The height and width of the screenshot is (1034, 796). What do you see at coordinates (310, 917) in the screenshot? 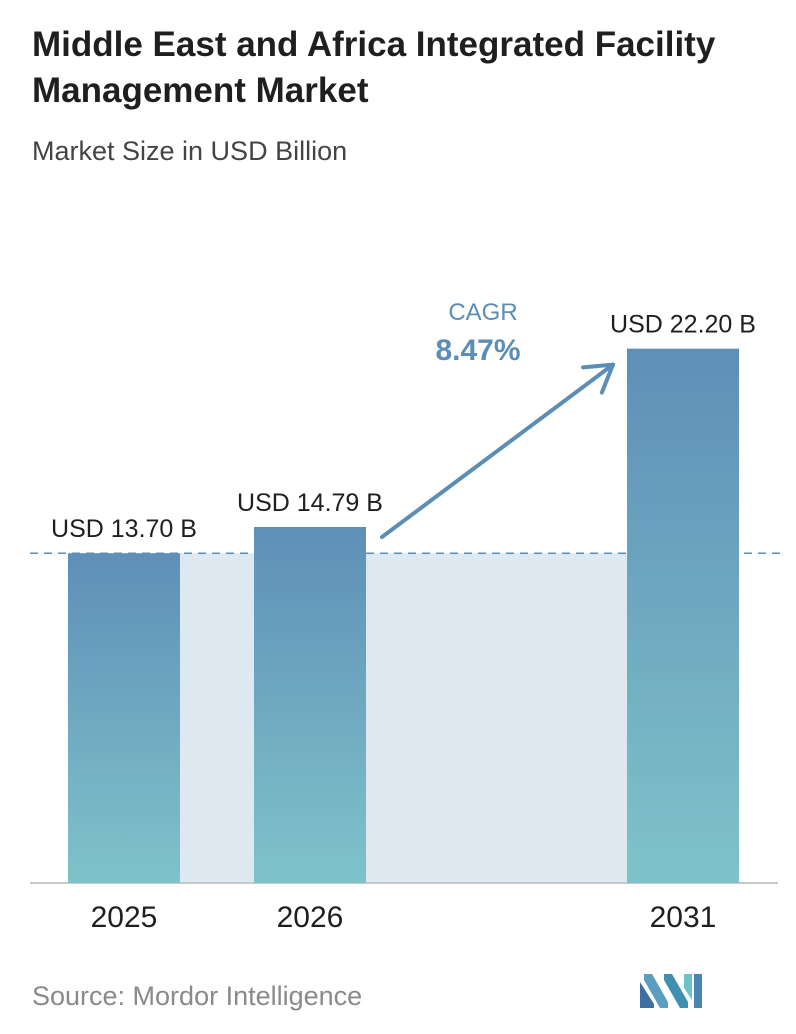
I see `x-tick-label-2026: 2026` at bounding box center [310, 917].